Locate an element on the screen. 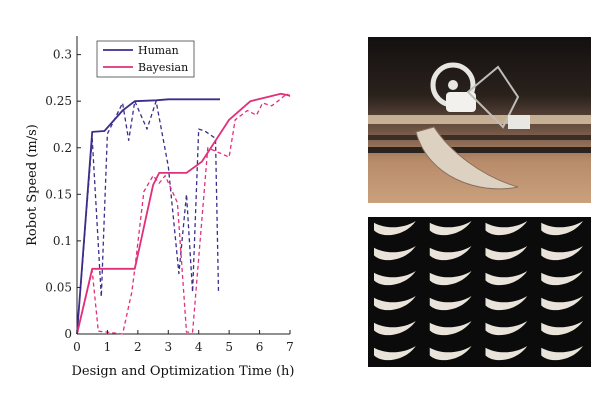 This screenshot has height=400, width=612. x-tick-label: 7 is located at coordinates (290, 347).